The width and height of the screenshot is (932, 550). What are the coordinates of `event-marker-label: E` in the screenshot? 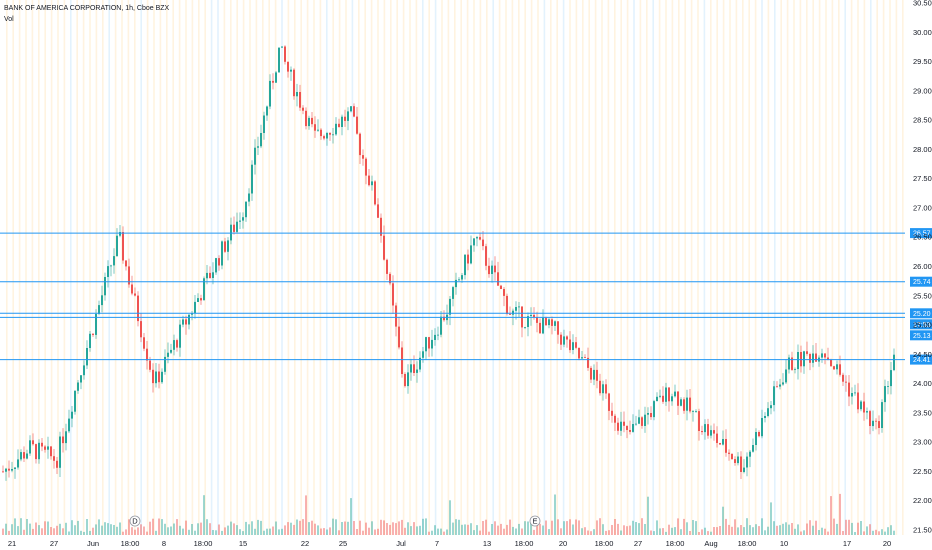 It's located at (534, 521).